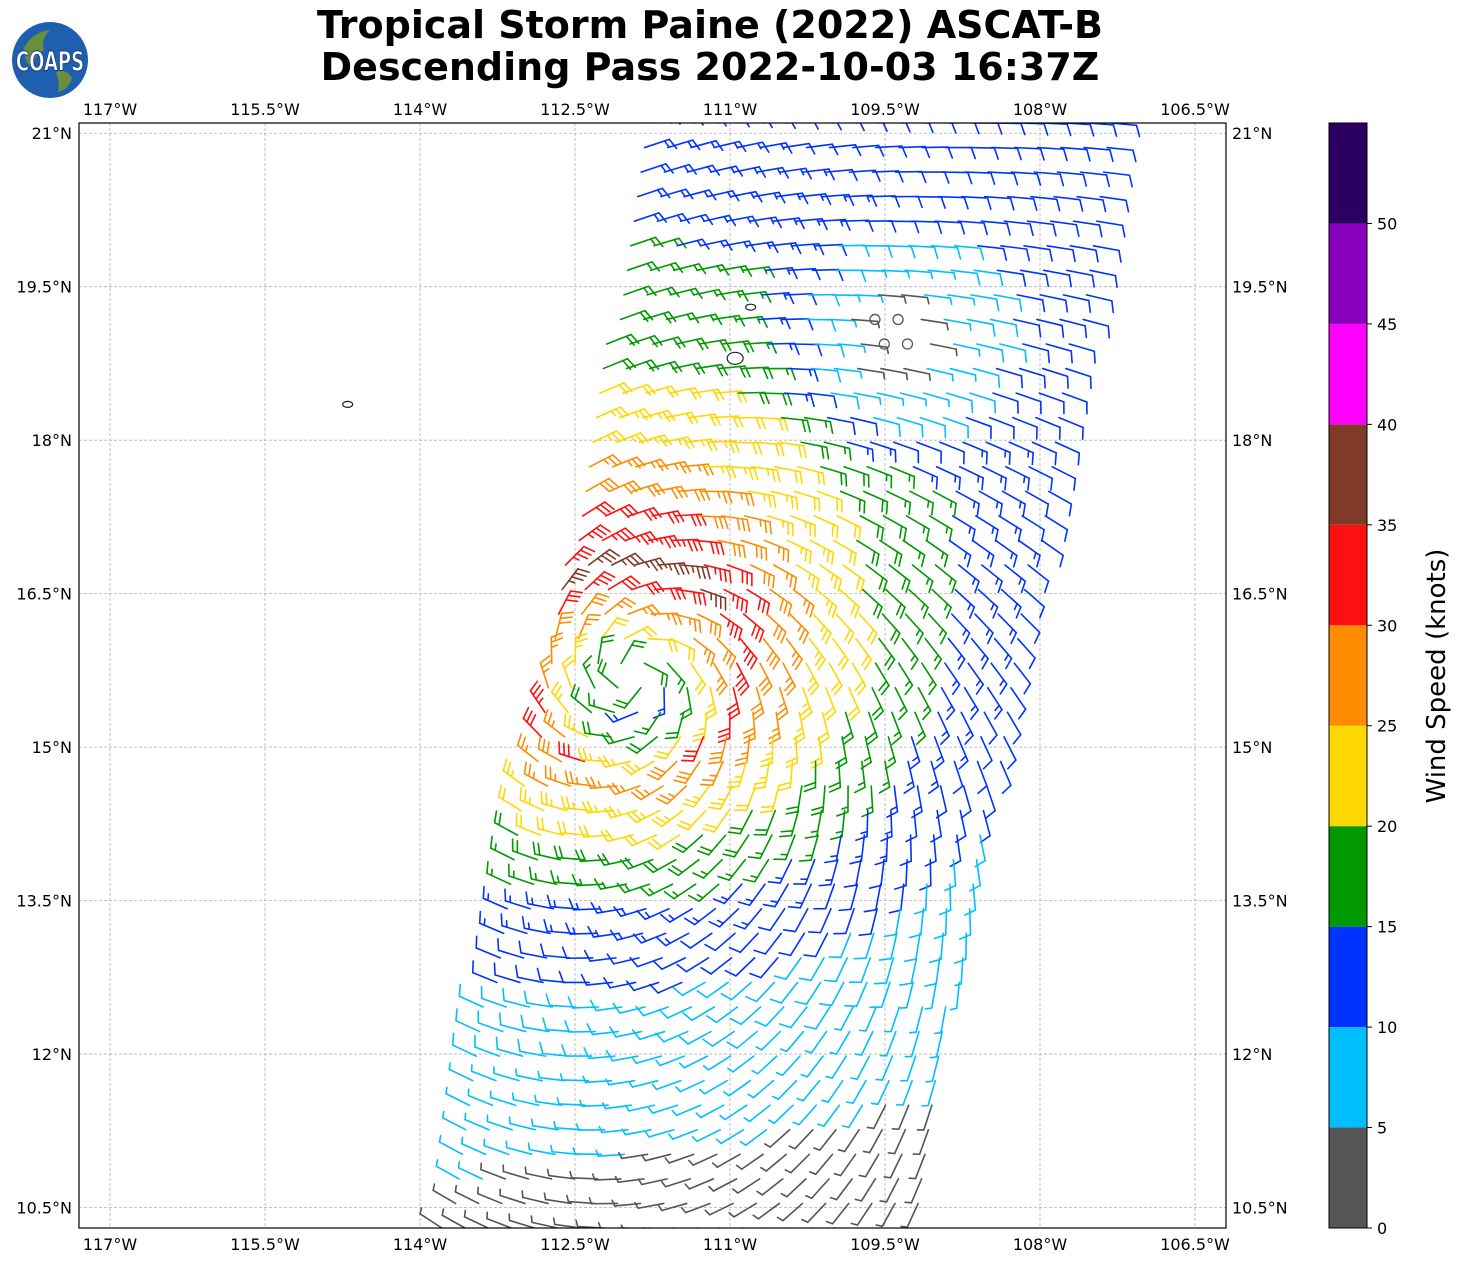 The image size is (1466, 1264). What do you see at coordinates (52, 133) in the screenshot?
I see `lat-tick-label-left: 21°N` at bounding box center [52, 133].